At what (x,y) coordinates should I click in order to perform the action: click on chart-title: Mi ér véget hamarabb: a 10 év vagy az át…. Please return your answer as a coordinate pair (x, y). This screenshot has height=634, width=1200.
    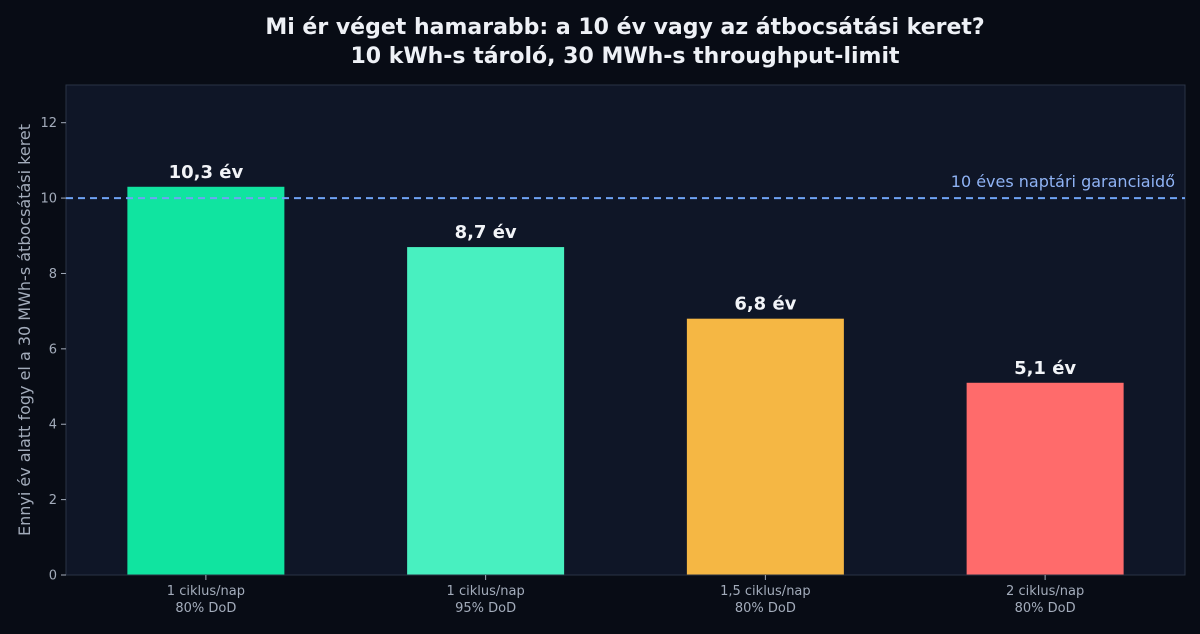
    Looking at the image, I should click on (624, 27).